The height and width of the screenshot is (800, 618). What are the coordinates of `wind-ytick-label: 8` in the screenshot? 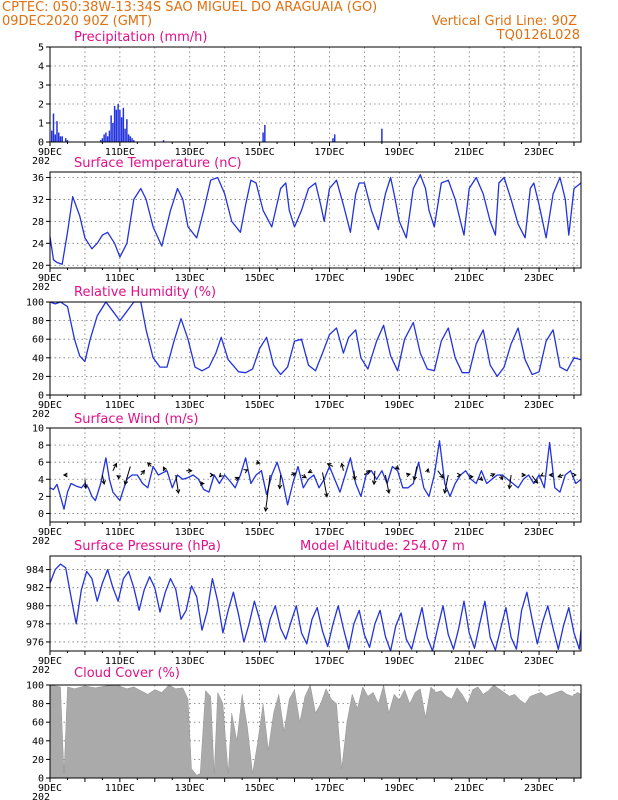 It's located at (41, 446).